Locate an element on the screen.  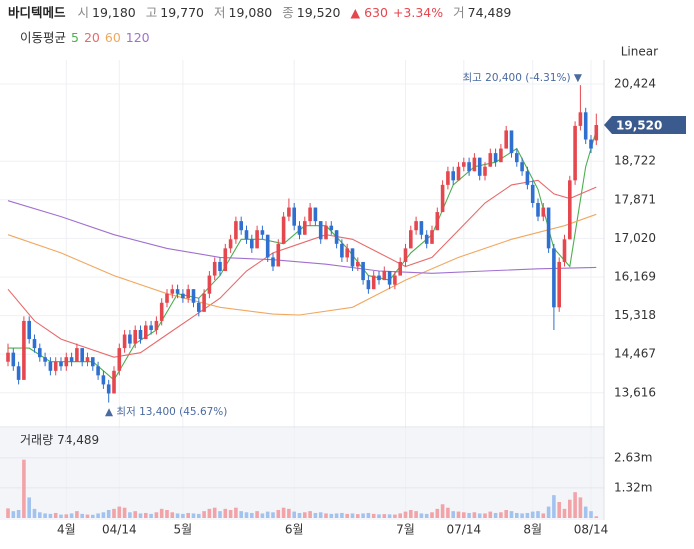
y-tick-label: 14,467 is located at coordinates (635, 354).